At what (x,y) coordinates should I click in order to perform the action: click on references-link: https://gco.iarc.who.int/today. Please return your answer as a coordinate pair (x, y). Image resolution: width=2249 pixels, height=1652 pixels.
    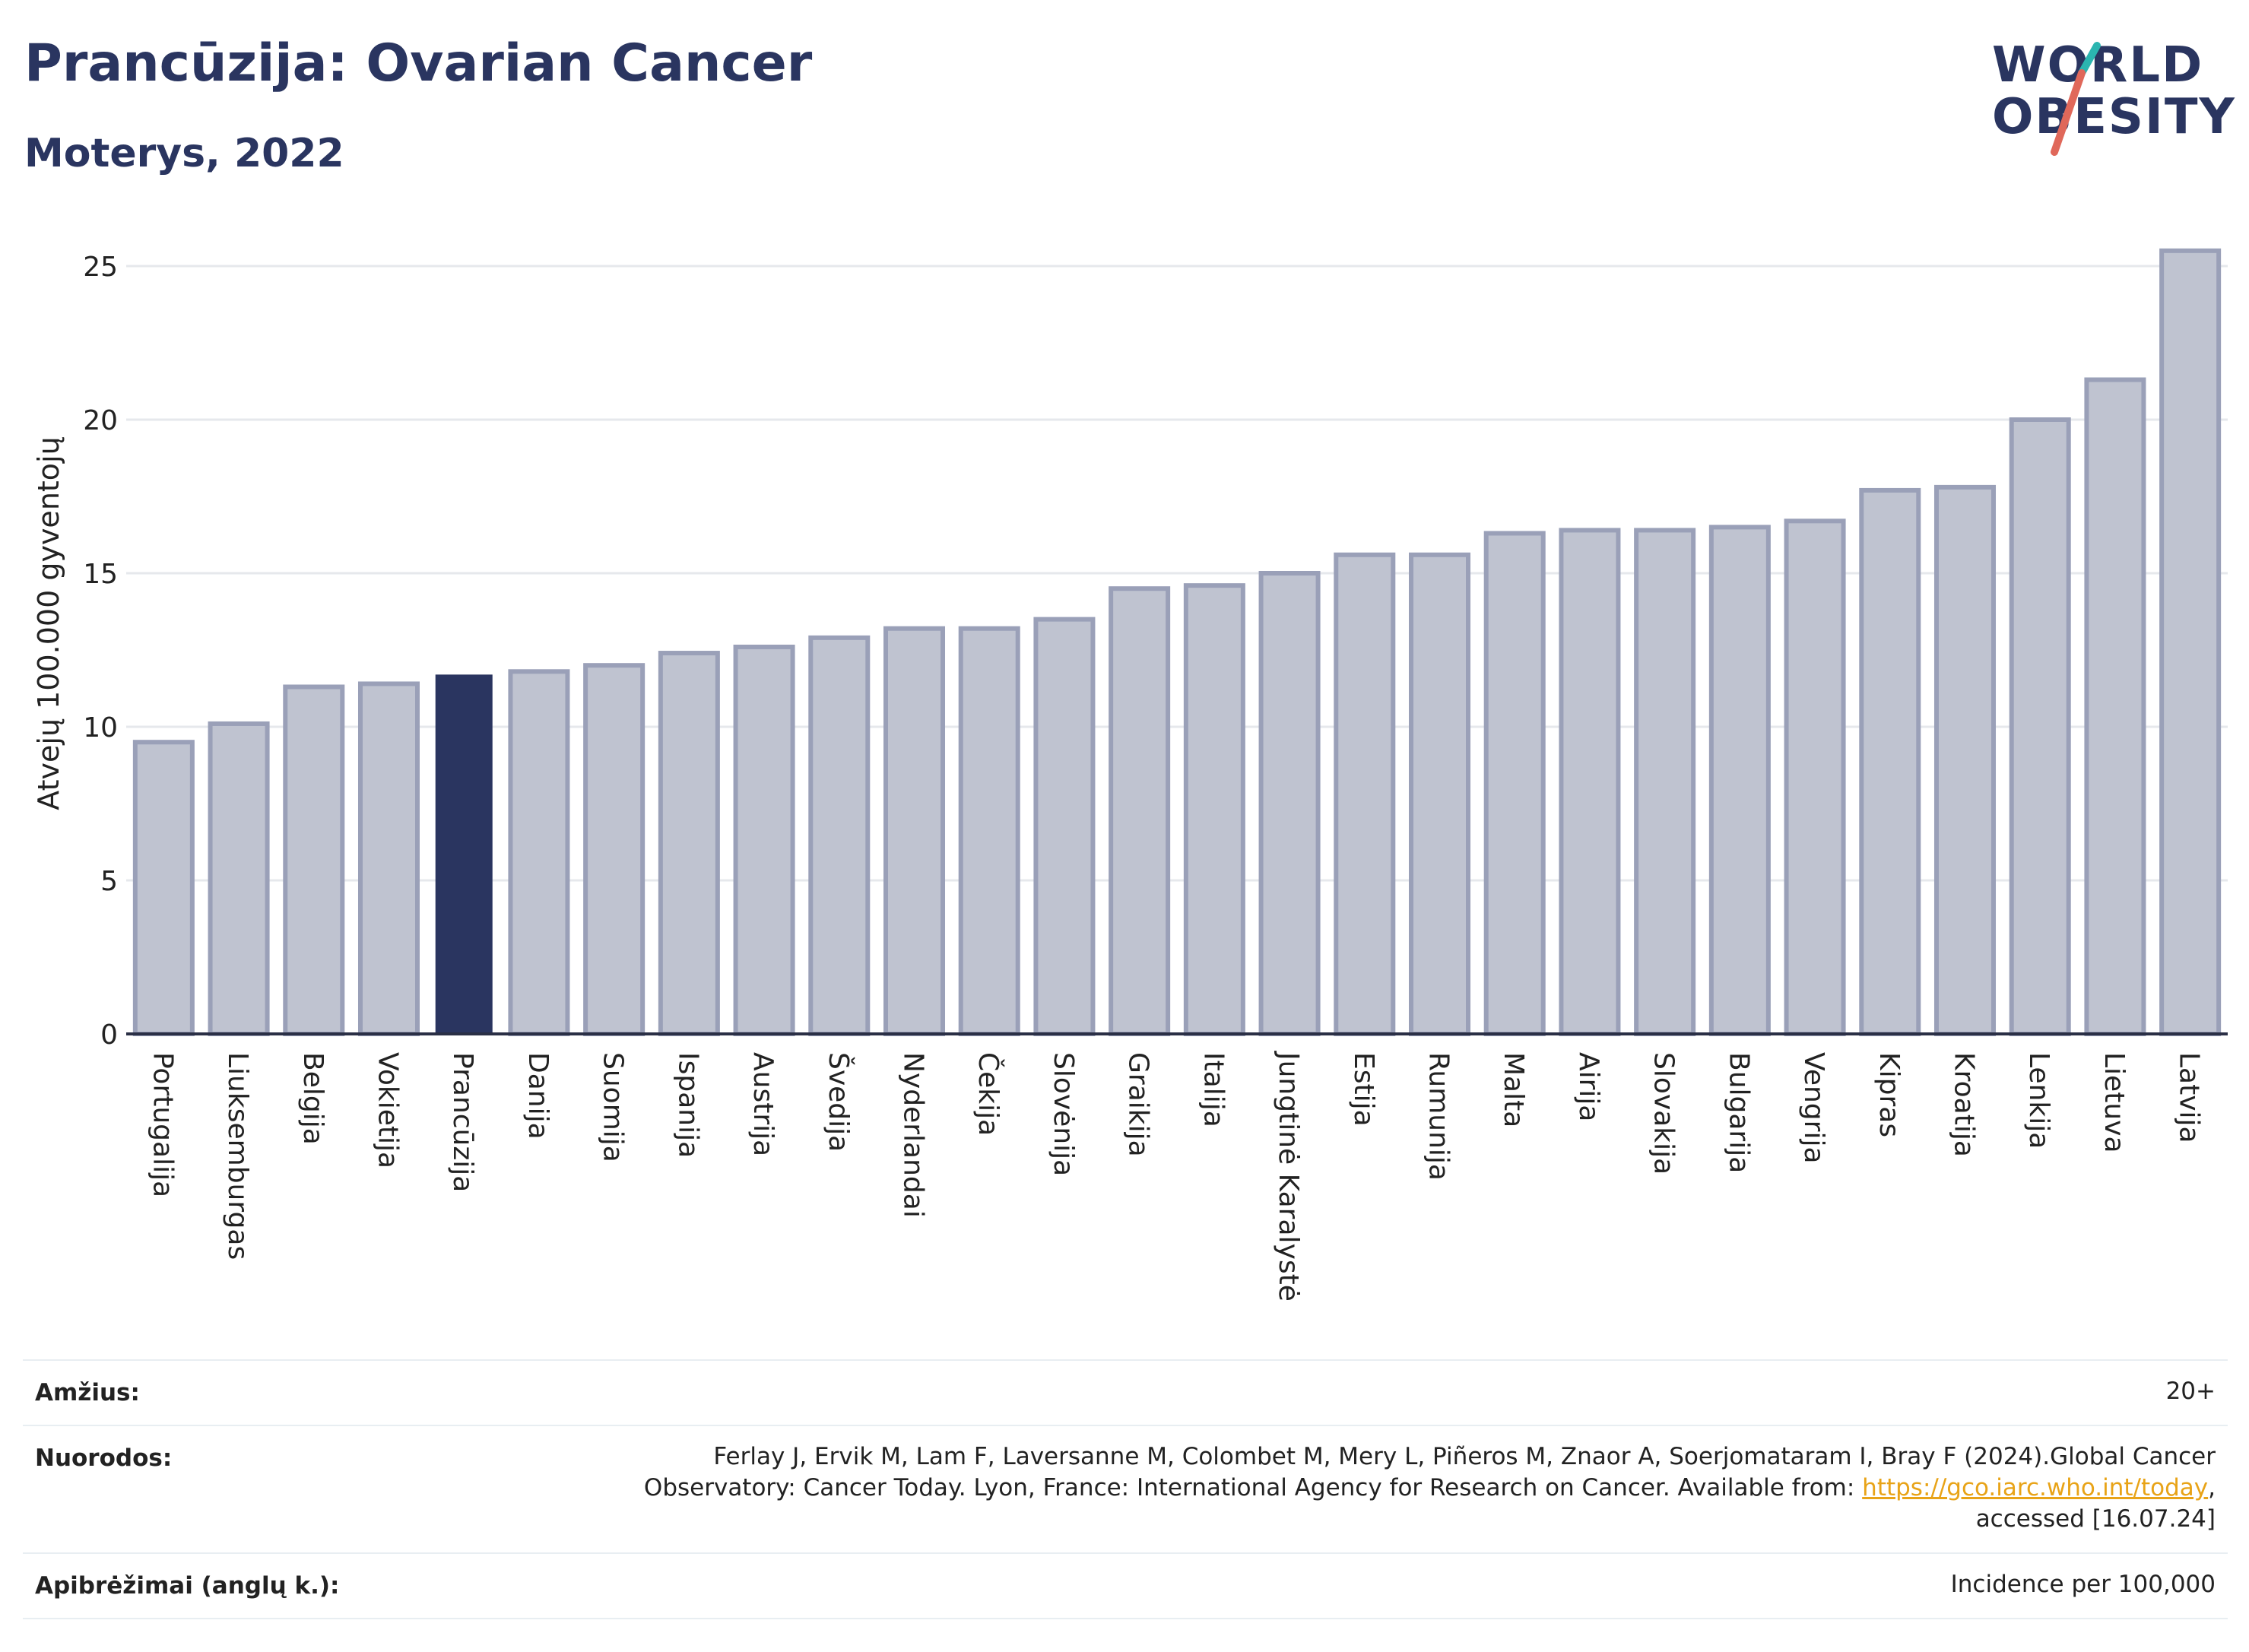
    Looking at the image, I should click on (2035, 1487).